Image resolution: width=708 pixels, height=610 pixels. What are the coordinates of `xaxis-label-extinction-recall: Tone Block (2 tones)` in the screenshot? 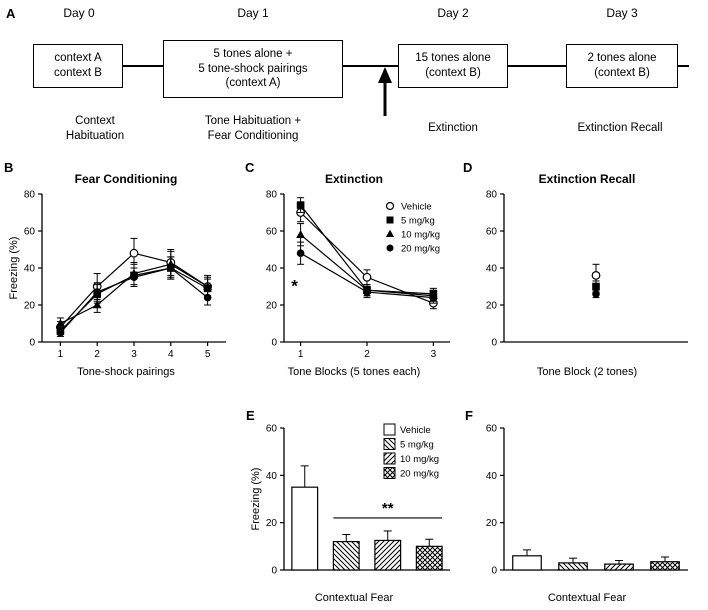 It's located at (587, 372).